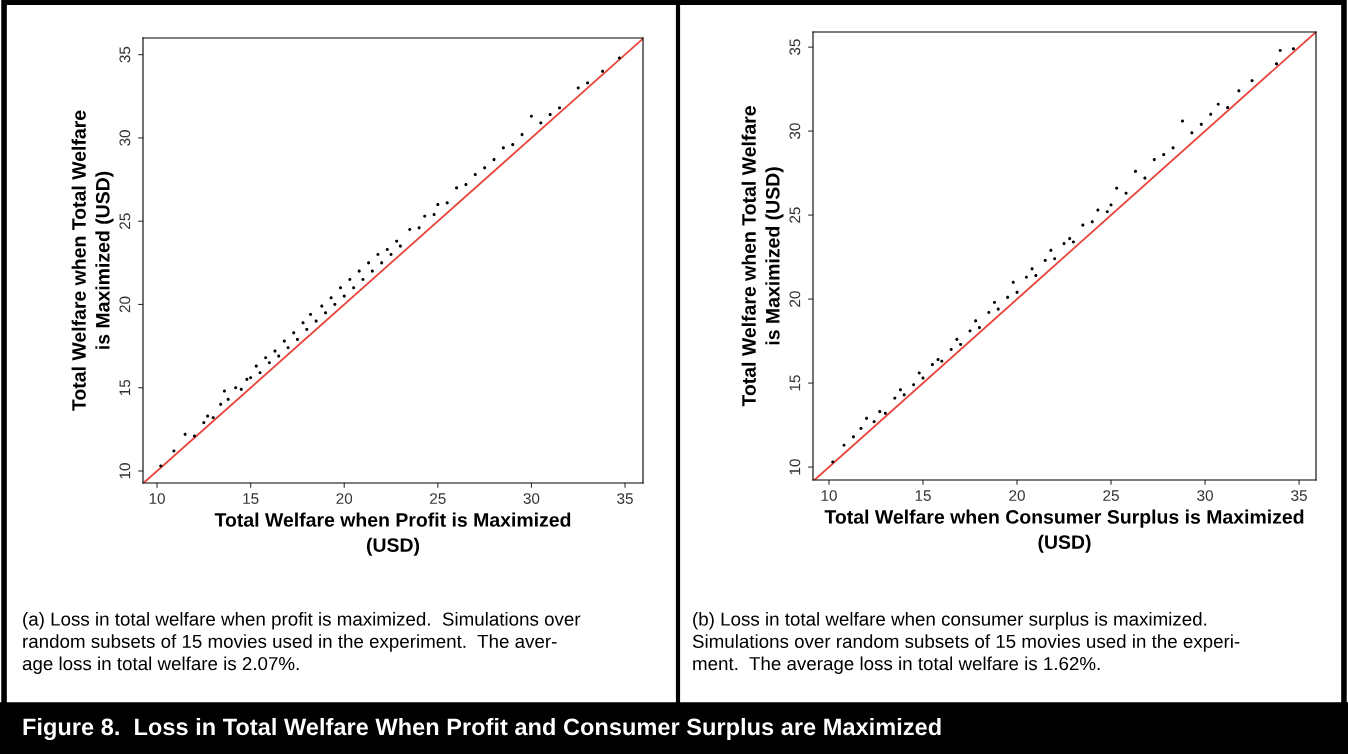 This screenshot has width=1348, height=754. I want to click on text: Figure 8. Loss in Total Welfare When Profit and Consumer Surplus are Maximized, so click(482, 729).